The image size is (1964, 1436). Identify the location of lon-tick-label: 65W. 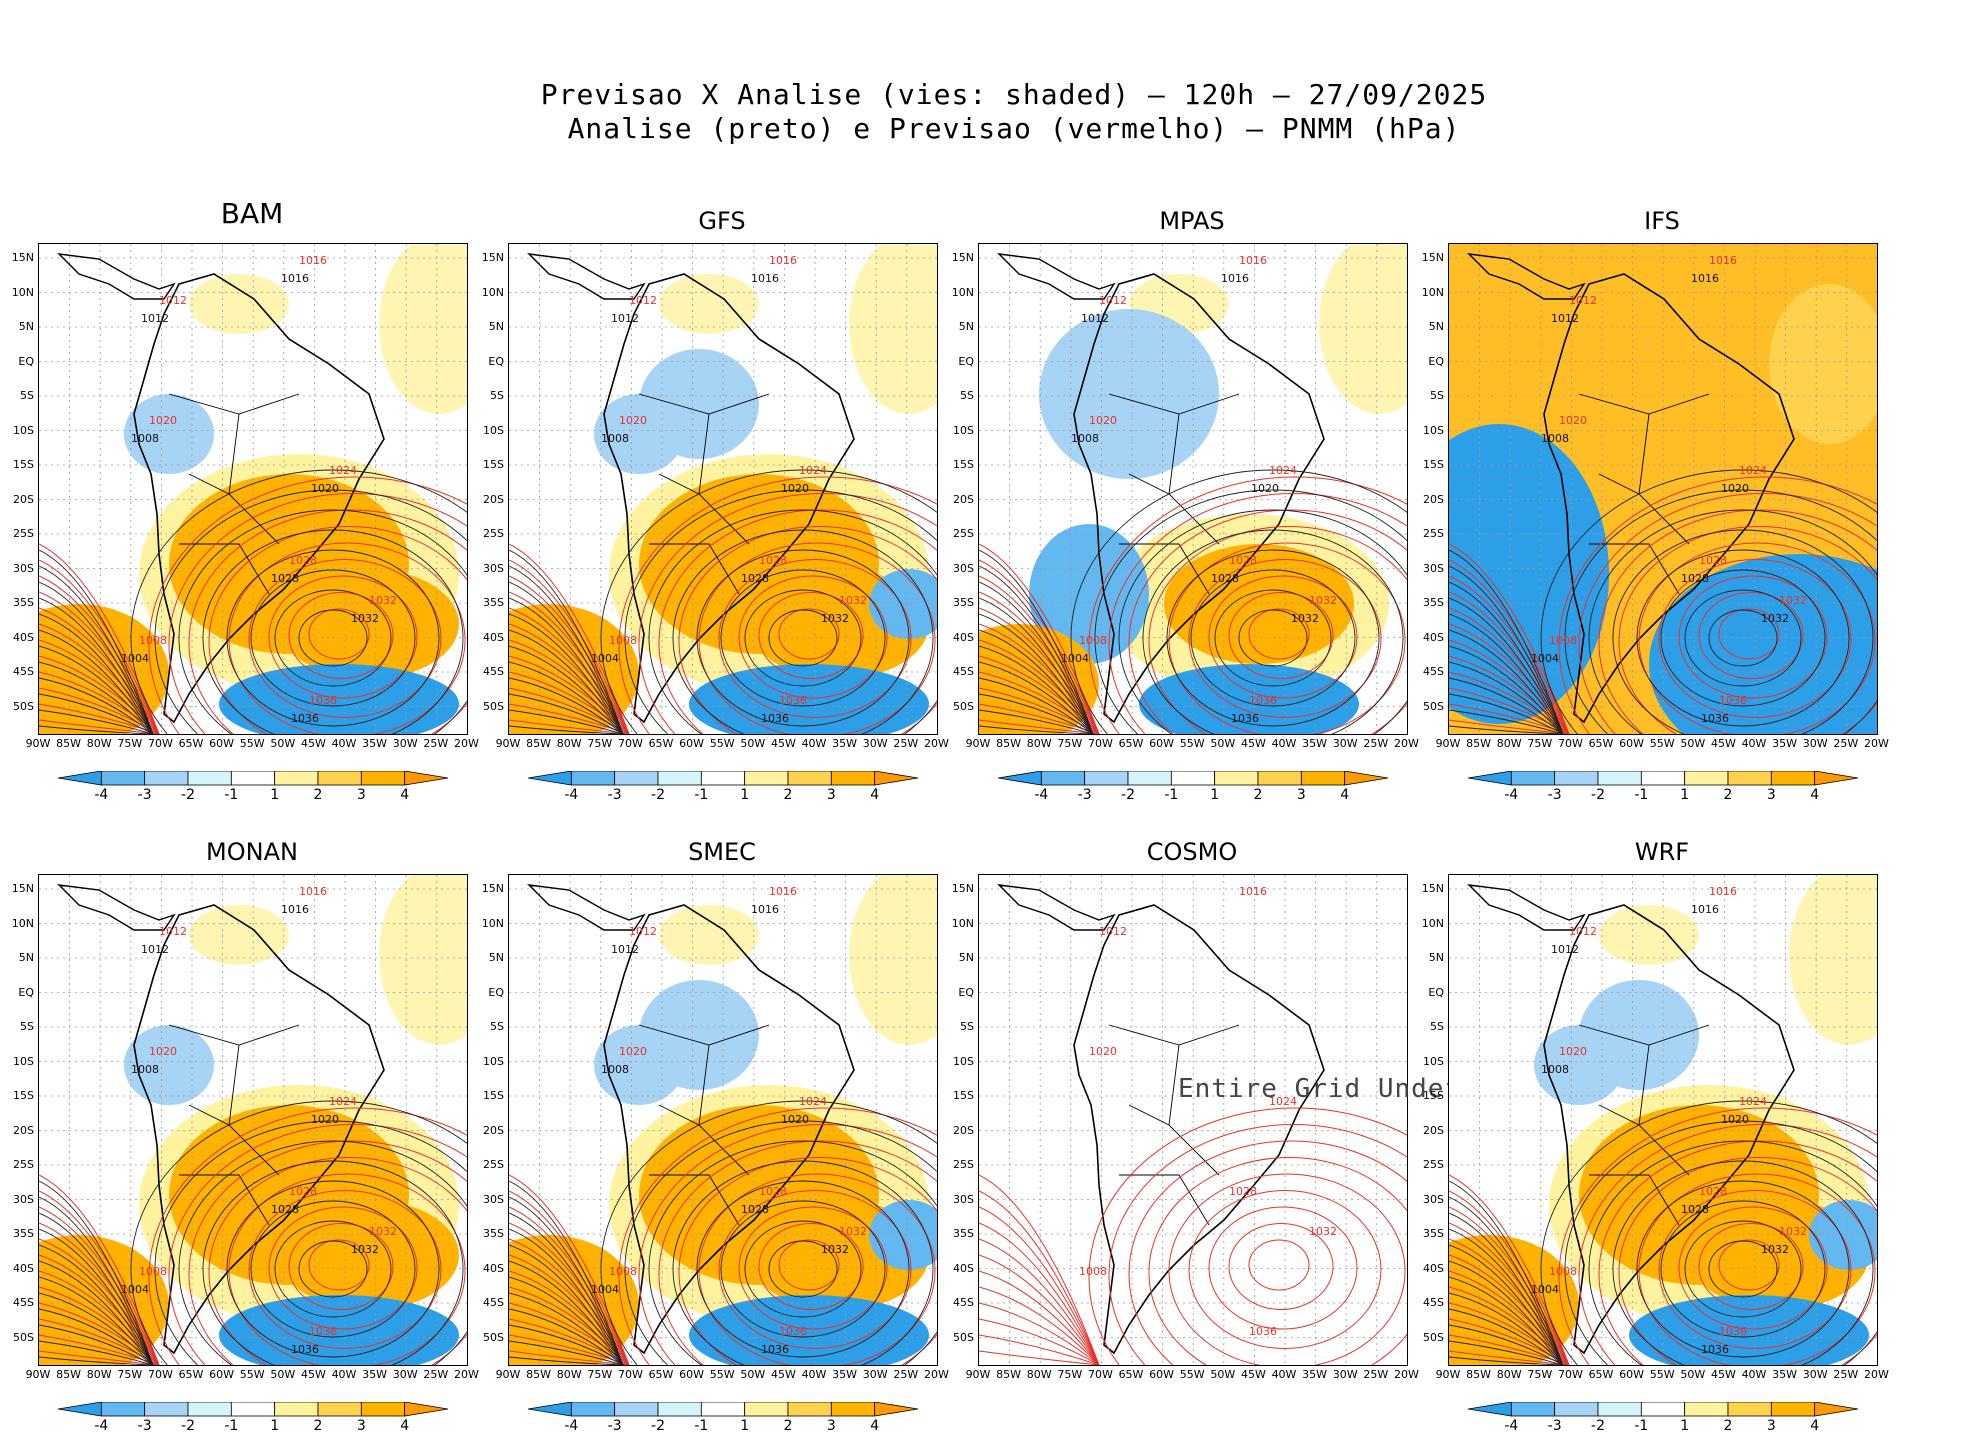
(191, 743).